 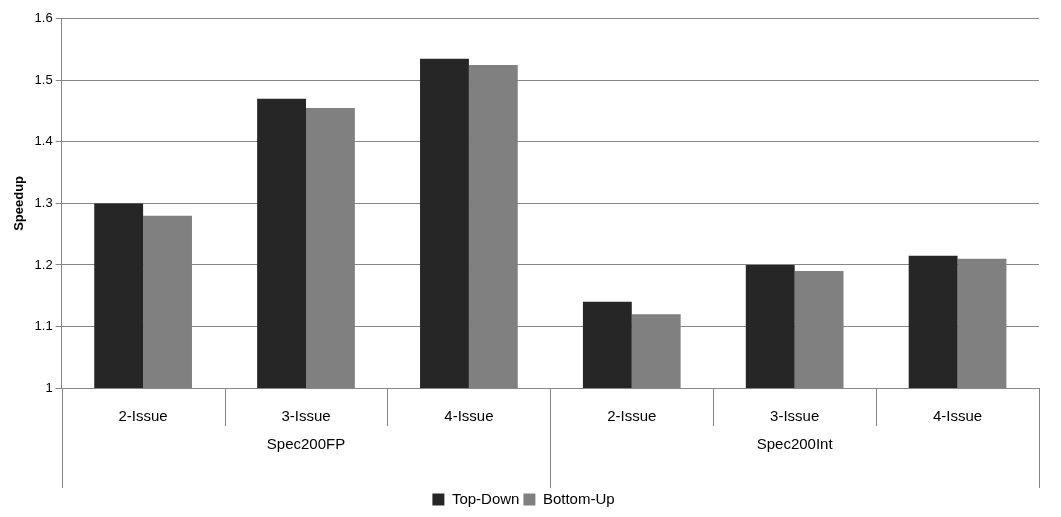 What do you see at coordinates (43, 79) in the screenshot?
I see `y-tick-label: 1.5` at bounding box center [43, 79].